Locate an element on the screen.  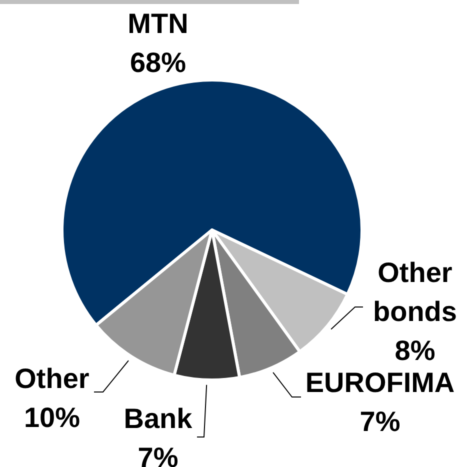
data-label: 10% is located at coordinates (52, 417).